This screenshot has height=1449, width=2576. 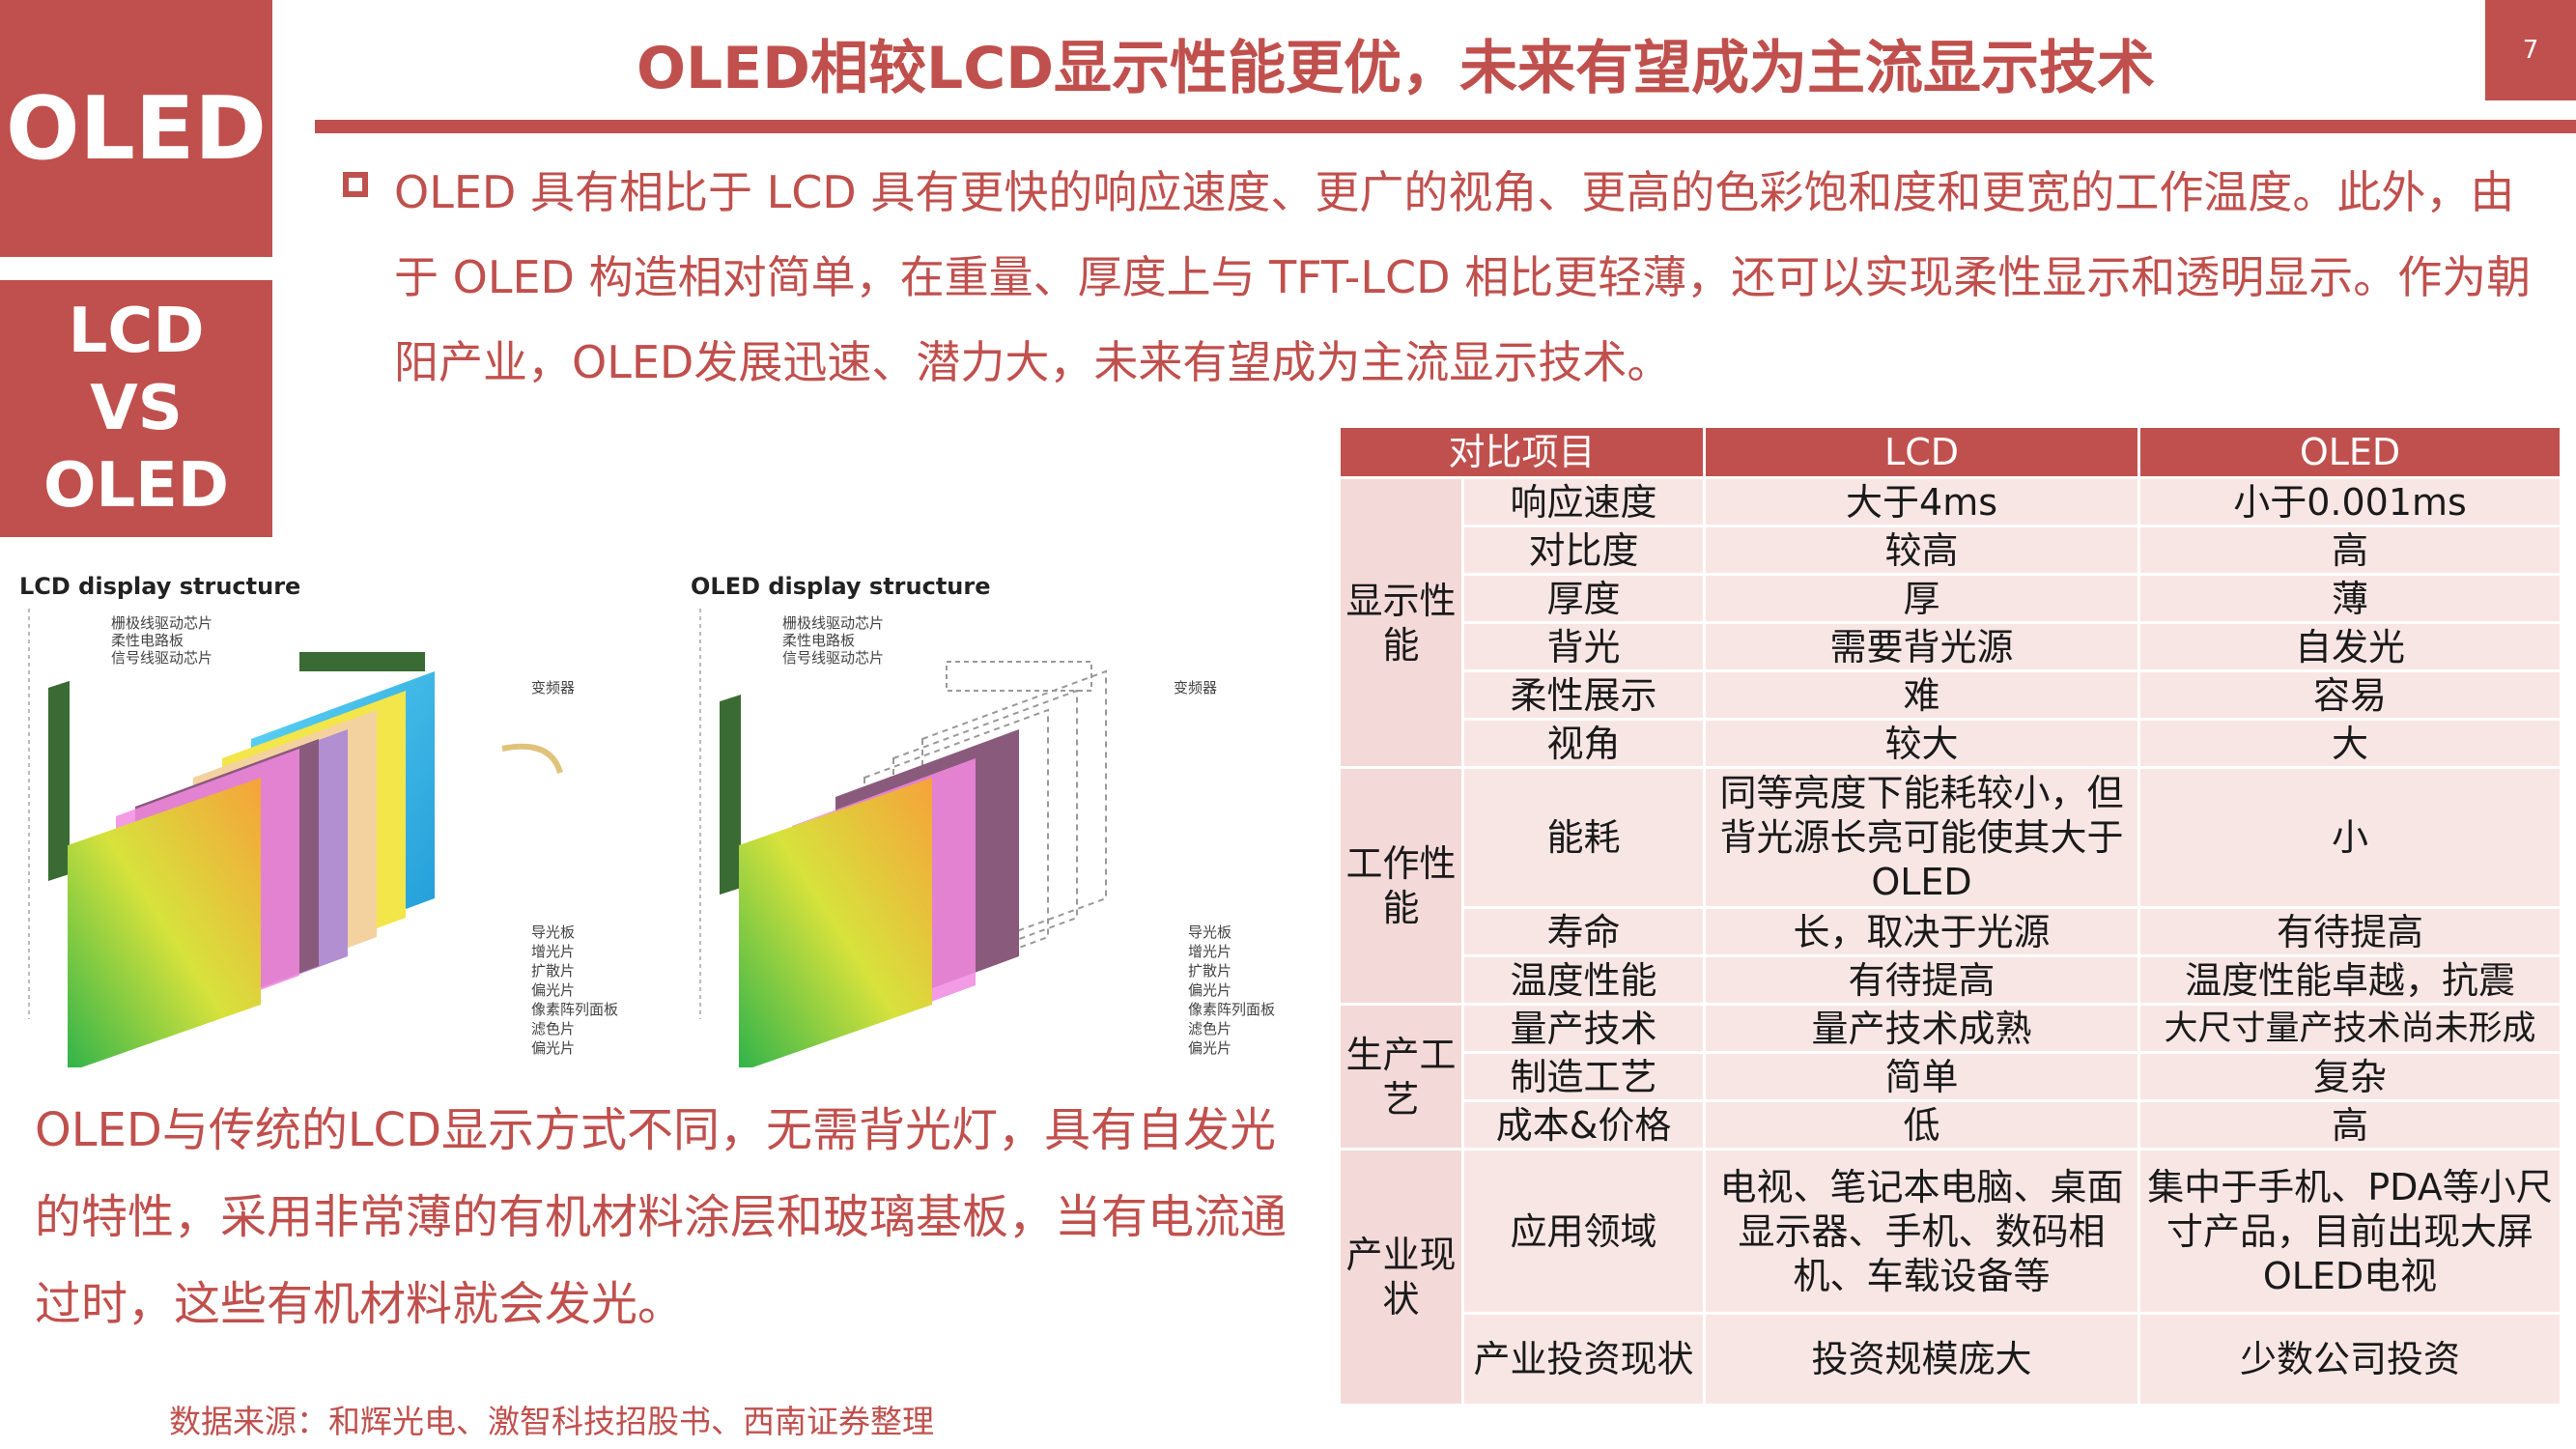 What do you see at coordinates (1583, 1125) in the screenshot?
I see `item-cell: 成本&价格` at bounding box center [1583, 1125].